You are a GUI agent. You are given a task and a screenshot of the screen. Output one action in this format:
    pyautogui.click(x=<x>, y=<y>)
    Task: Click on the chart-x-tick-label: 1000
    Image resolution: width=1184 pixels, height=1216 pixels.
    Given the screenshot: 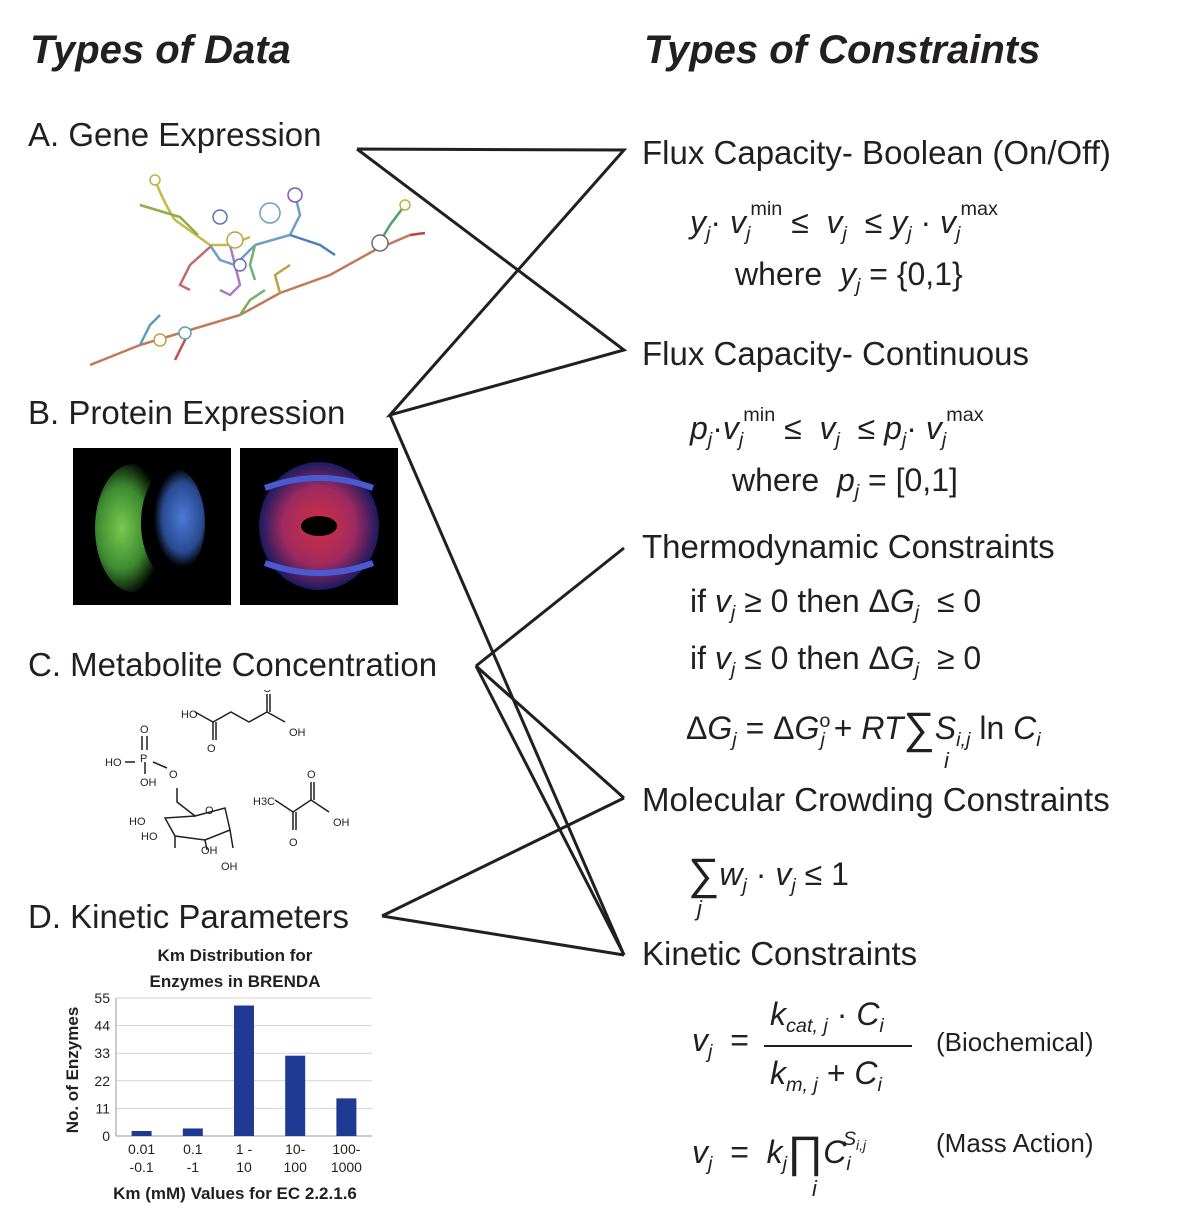 What is the action you would take?
    pyautogui.click(x=346, y=1167)
    